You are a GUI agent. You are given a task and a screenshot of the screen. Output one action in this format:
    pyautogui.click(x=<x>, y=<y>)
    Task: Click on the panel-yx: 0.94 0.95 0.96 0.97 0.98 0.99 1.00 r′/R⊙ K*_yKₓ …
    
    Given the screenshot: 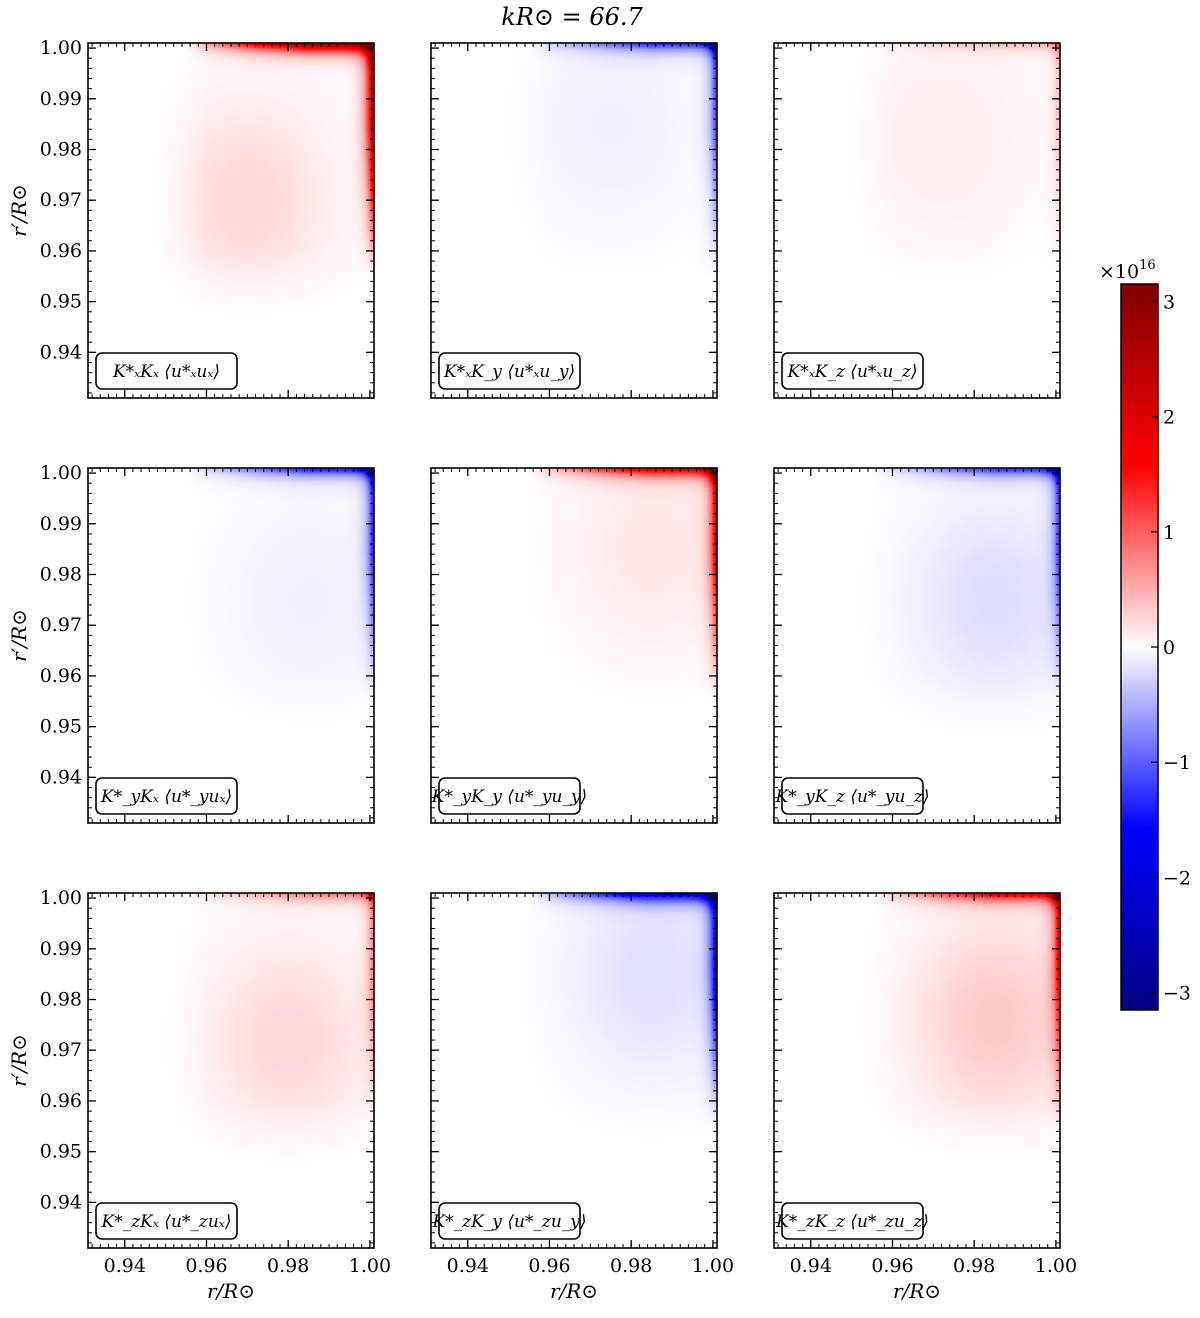 What is the action you would take?
    pyautogui.click(x=191, y=643)
    